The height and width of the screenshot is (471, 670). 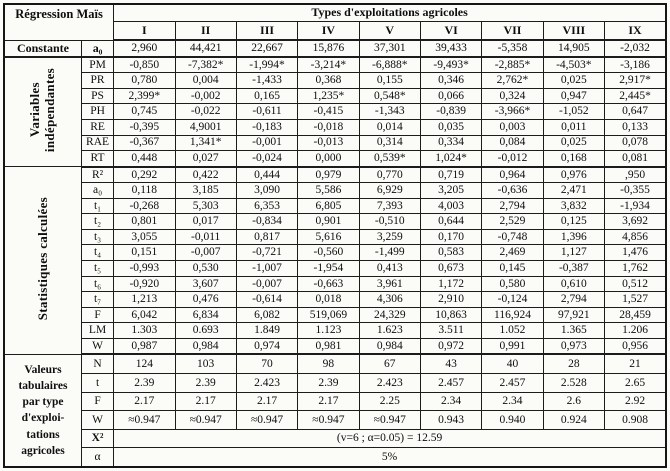 What do you see at coordinates (389, 268) in the screenshot?
I see `table-cell: 0,413` at bounding box center [389, 268].